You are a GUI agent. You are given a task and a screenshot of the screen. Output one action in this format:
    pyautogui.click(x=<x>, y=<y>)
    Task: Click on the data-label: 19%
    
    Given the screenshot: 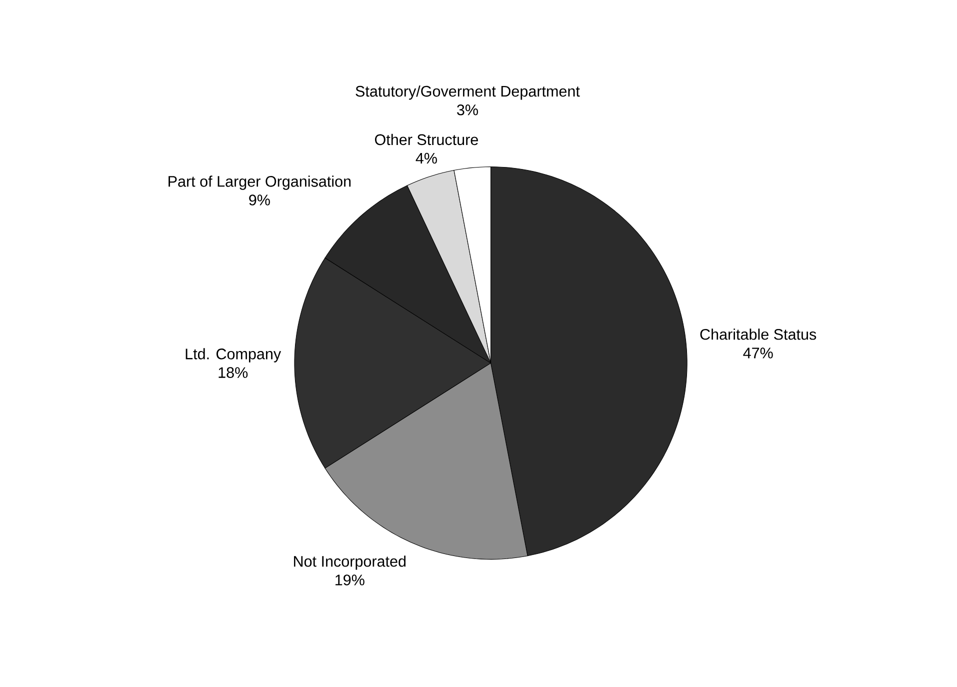 What is the action you would take?
    pyautogui.click(x=350, y=580)
    